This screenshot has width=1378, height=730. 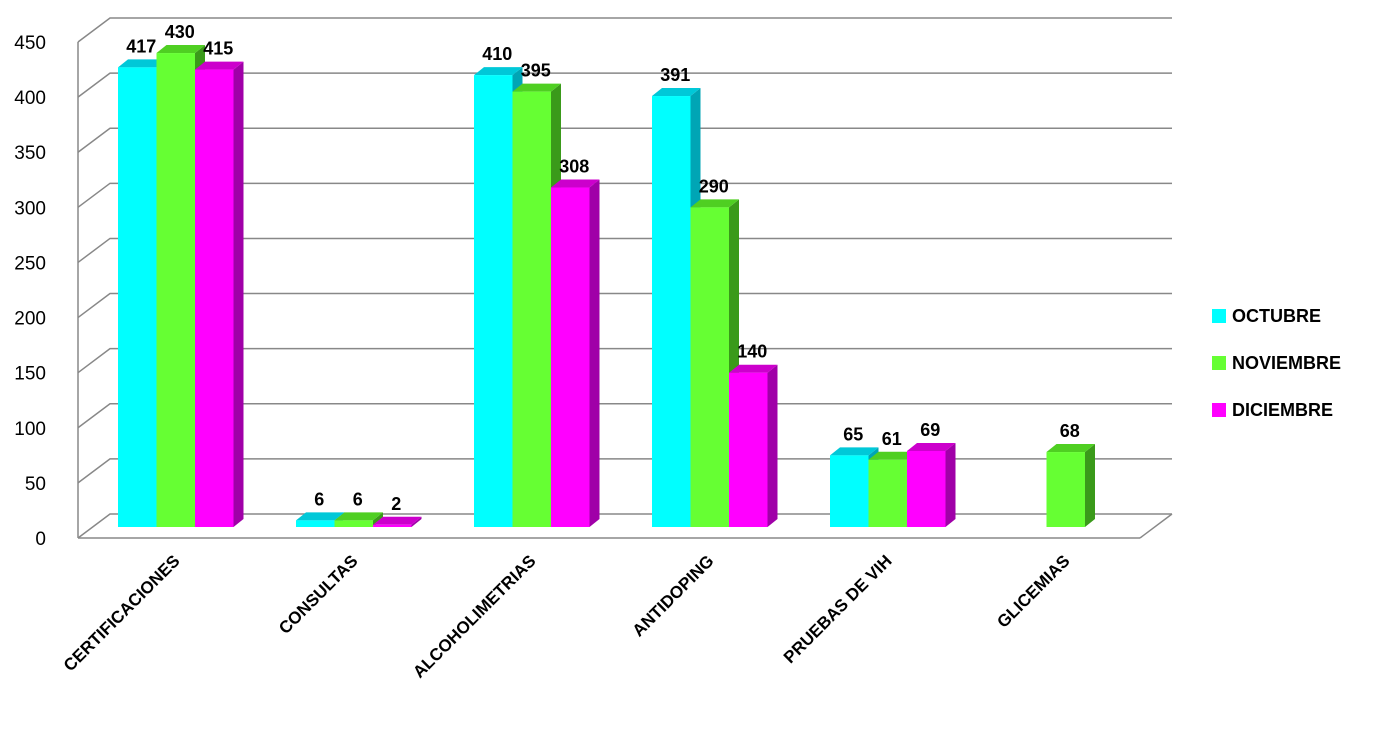 I want to click on value-label: 430, so click(x=180, y=32).